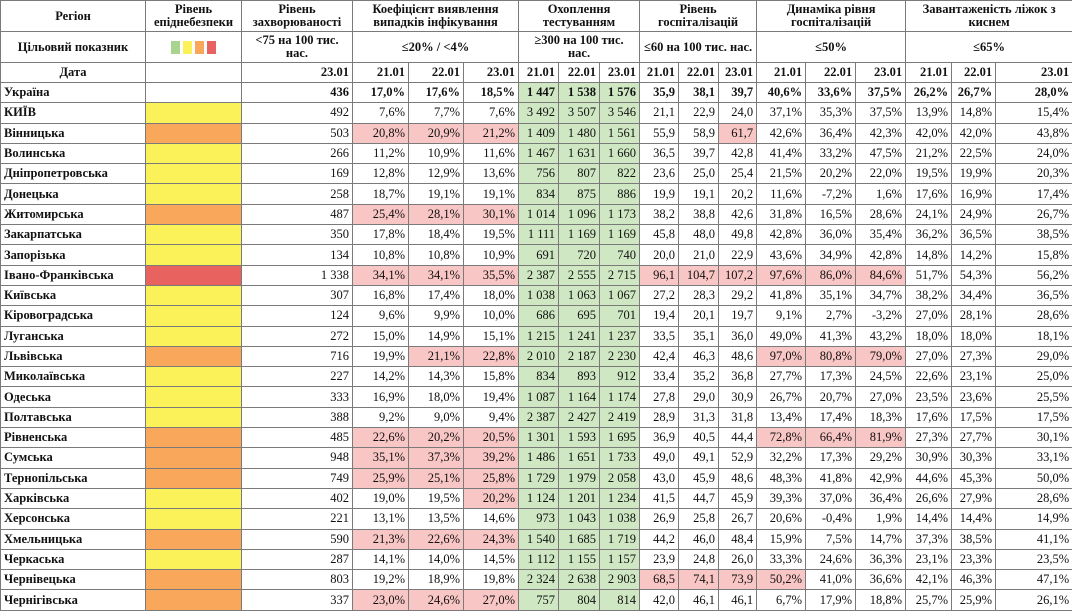 This screenshot has width=1072, height=611. I want to click on dynamics-cell: 11,6%, so click(781, 194).